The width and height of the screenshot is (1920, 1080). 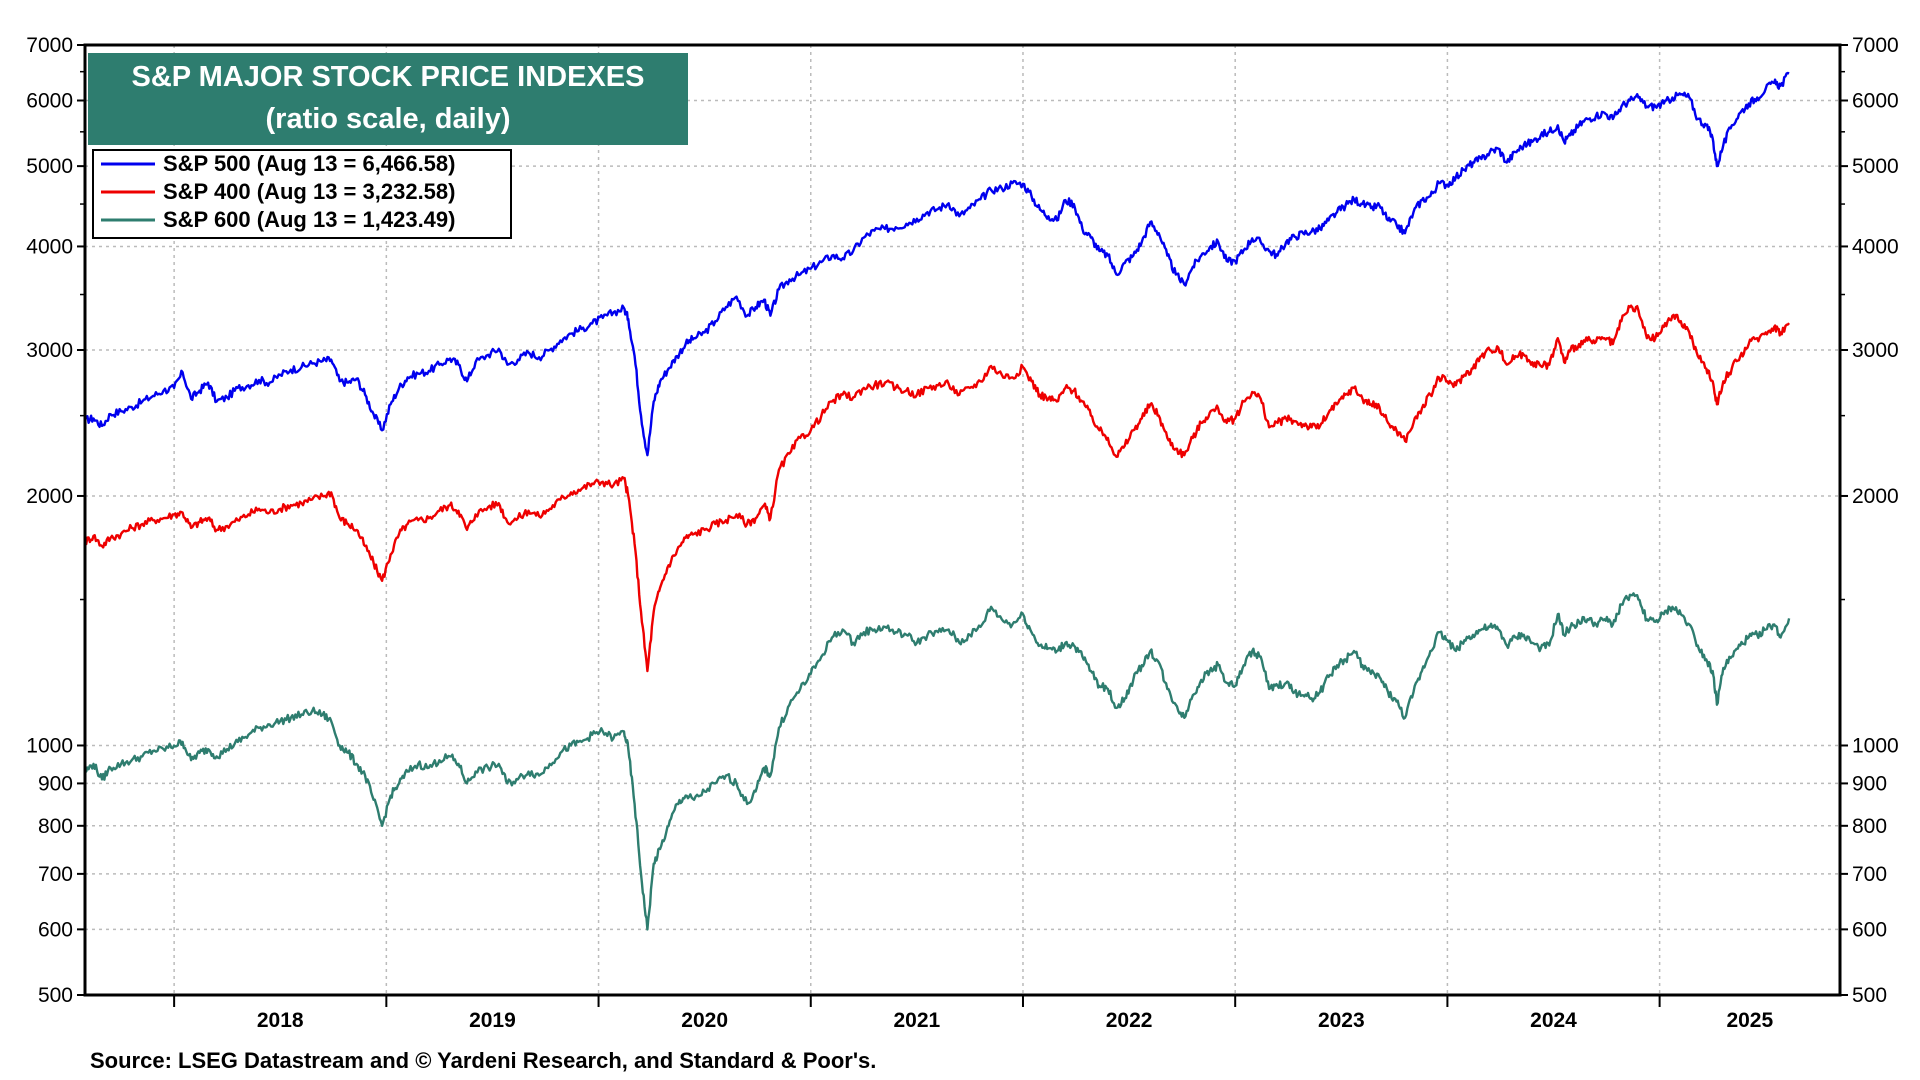 What do you see at coordinates (704, 1020) in the screenshot?
I see `x-tick-label: 2020` at bounding box center [704, 1020].